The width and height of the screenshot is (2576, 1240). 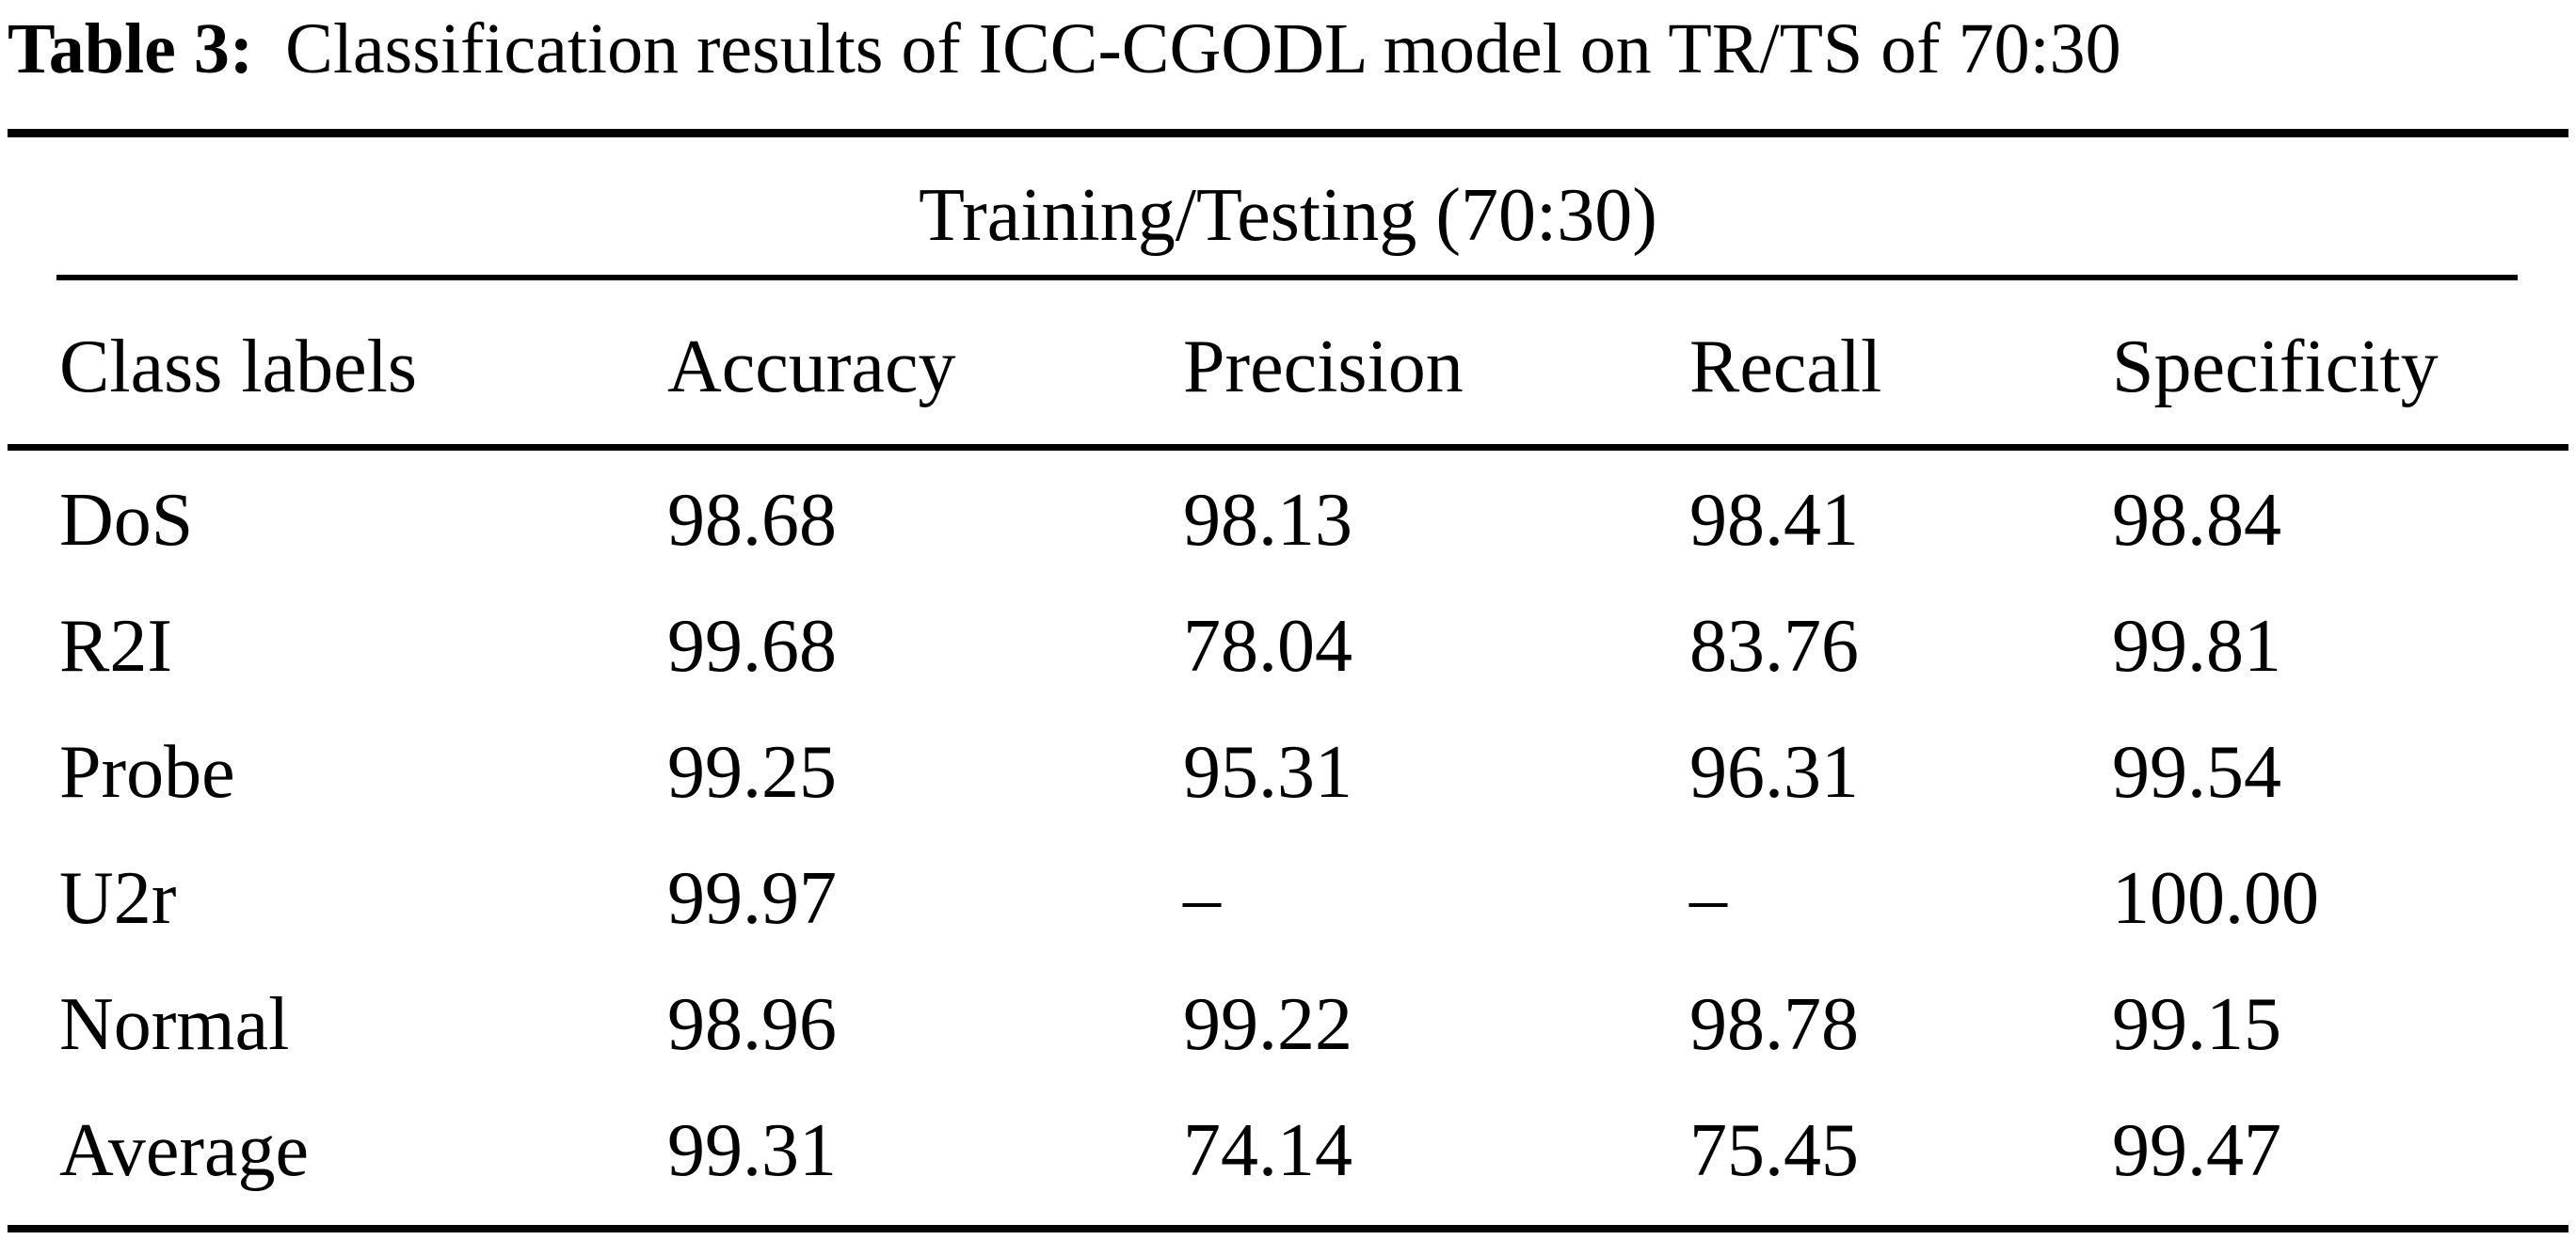 I want to click on row-label: DoS, so click(x=126, y=520).